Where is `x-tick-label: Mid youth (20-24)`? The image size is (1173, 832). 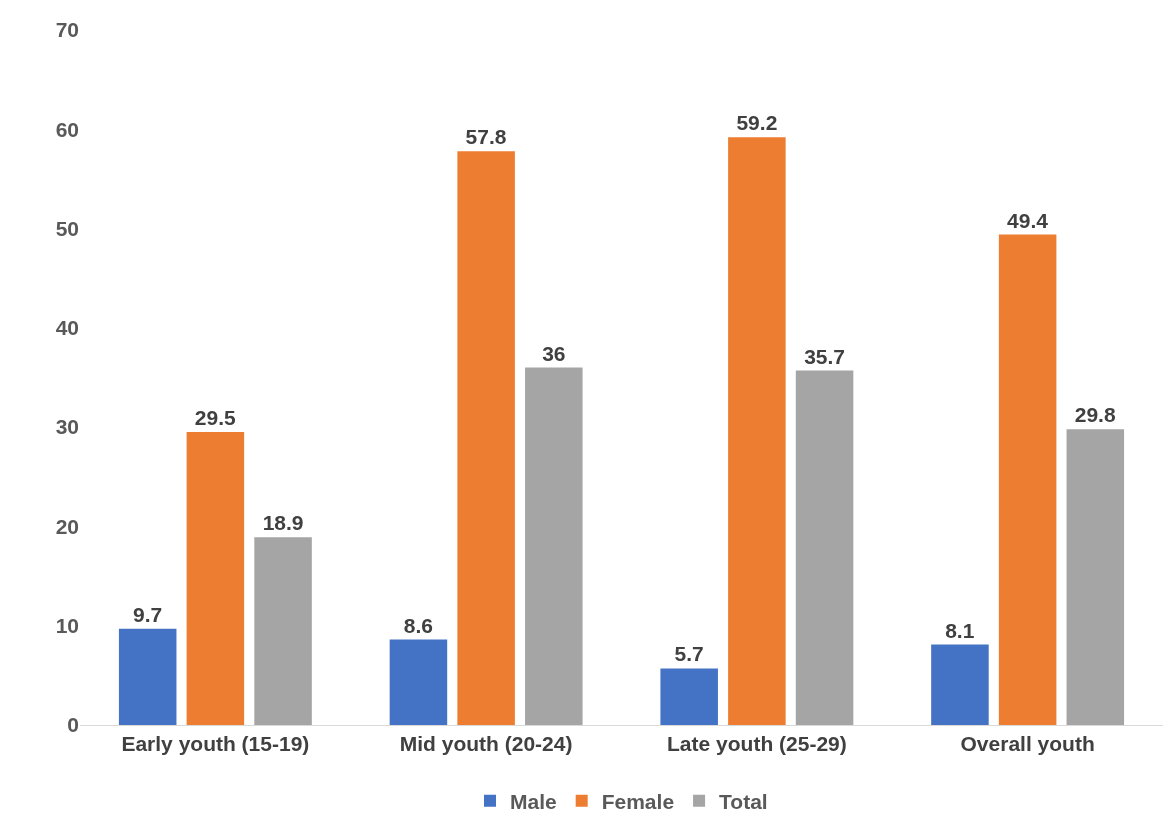
x-tick-label: Mid youth (20-24) is located at coordinates (486, 744).